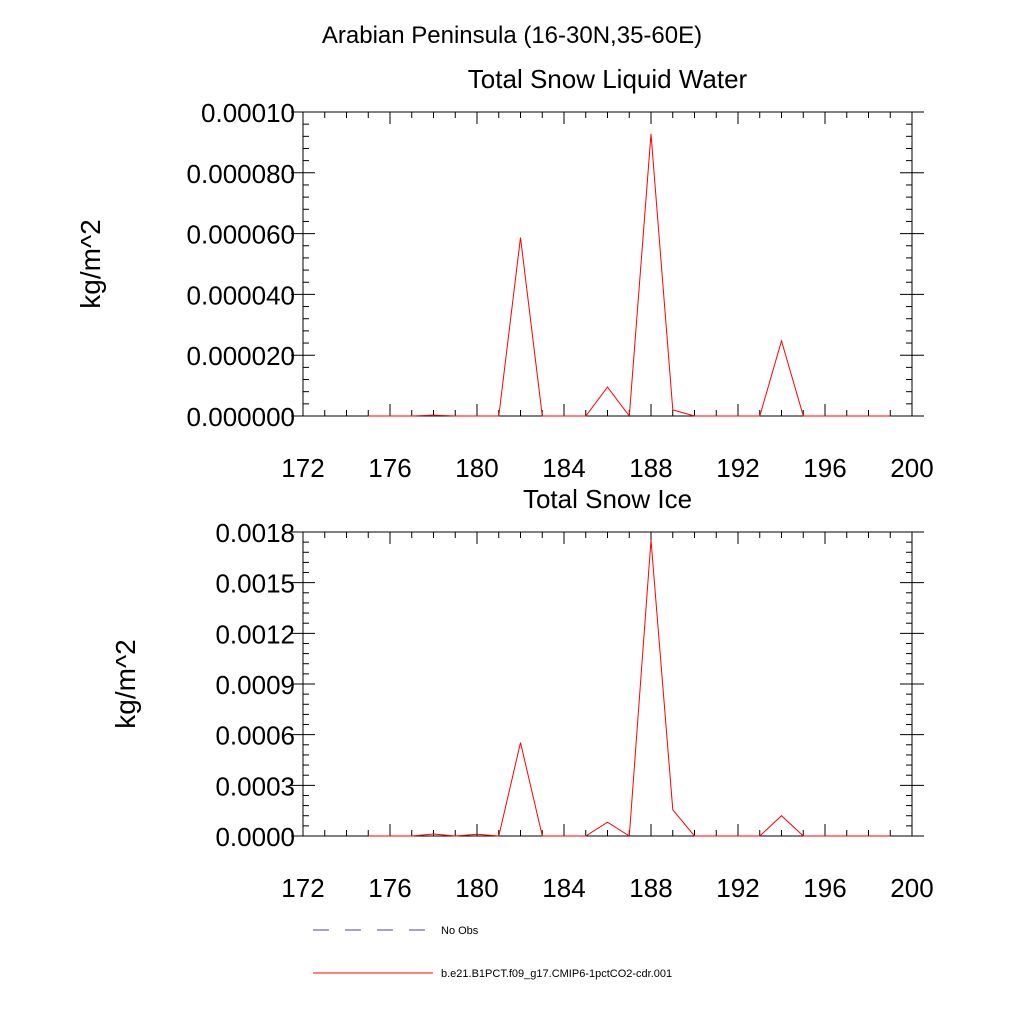  I want to click on figure-title: Arabian Peninsula (16-30N,35-60E), so click(512, 35).